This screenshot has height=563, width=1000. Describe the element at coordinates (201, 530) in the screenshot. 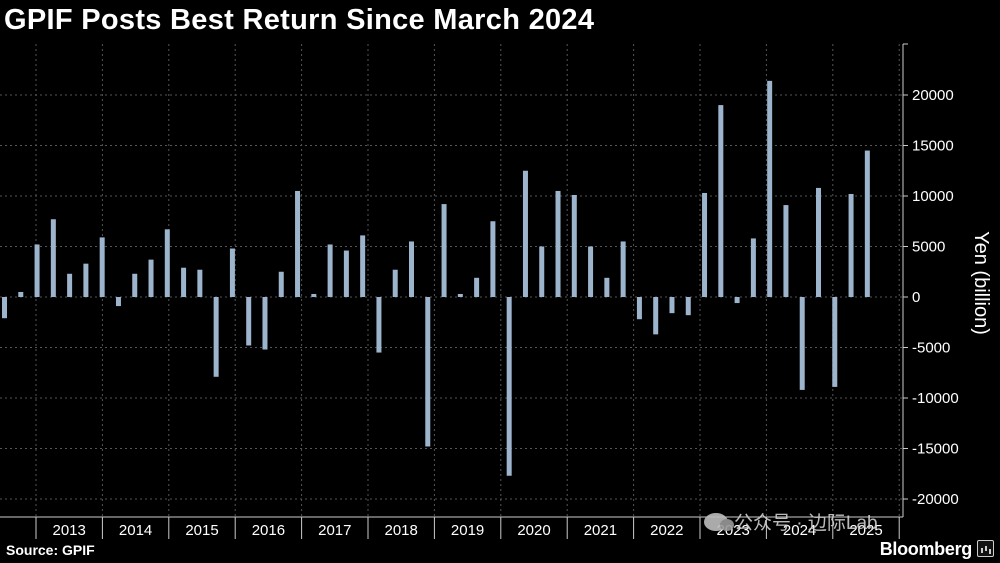

I see `x-tick-label: 2015` at that location.